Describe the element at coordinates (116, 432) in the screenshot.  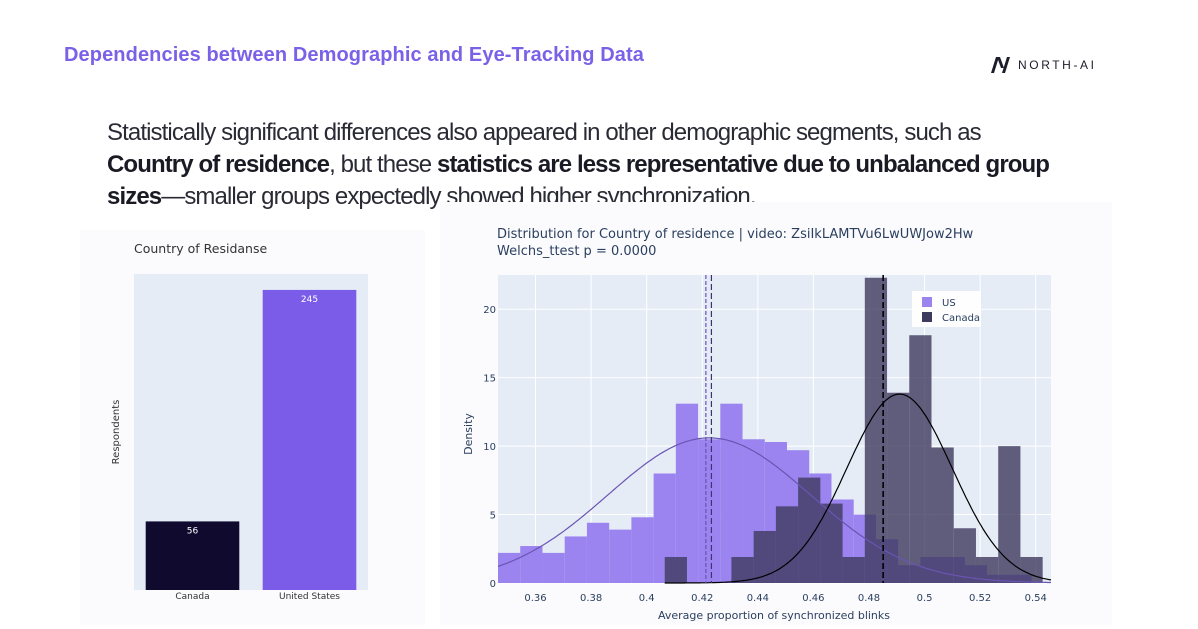
I see `bar-y-axis-label: Respondents` at that location.